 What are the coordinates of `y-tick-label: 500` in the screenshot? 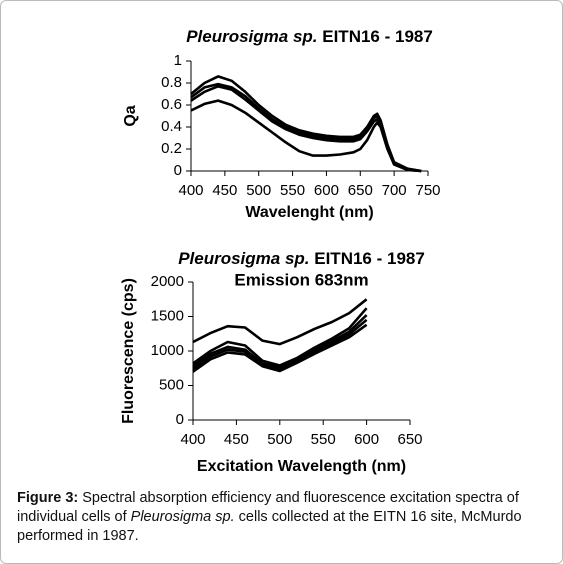 It's located at (171, 384).